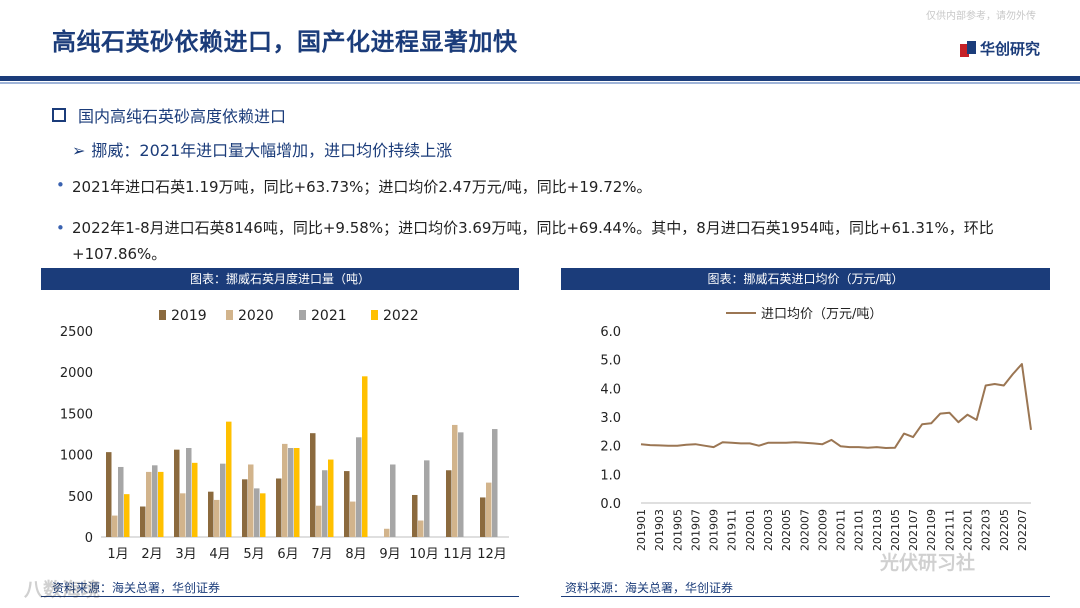 The image size is (1080, 608). What do you see at coordinates (750, 530) in the screenshot?
I see `x-tick-label: 202001` at bounding box center [750, 530].